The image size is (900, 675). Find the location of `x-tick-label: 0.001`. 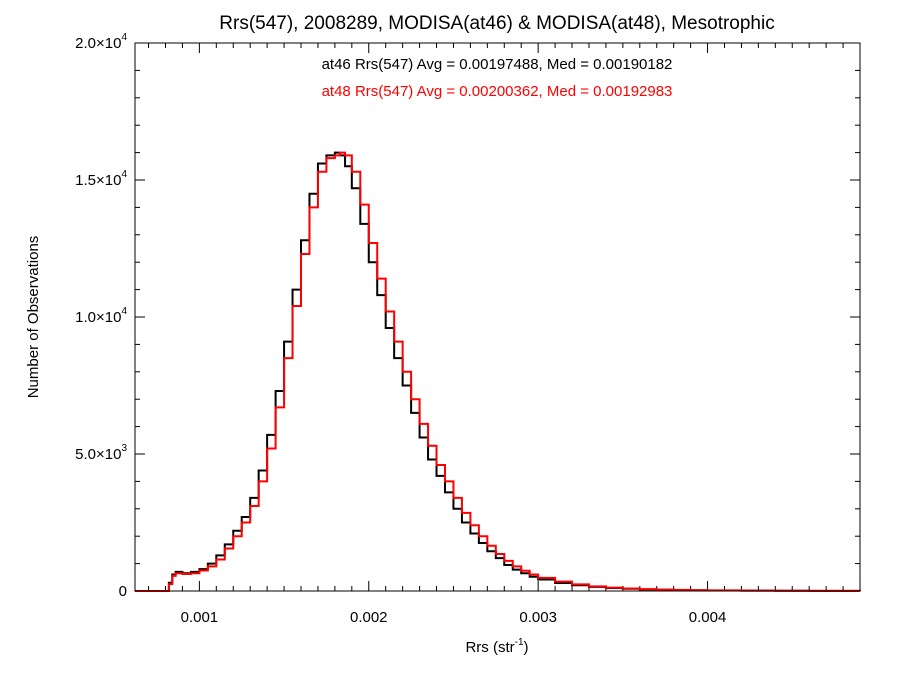

x-tick-label: 0.001 is located at coordinates (200, 617).